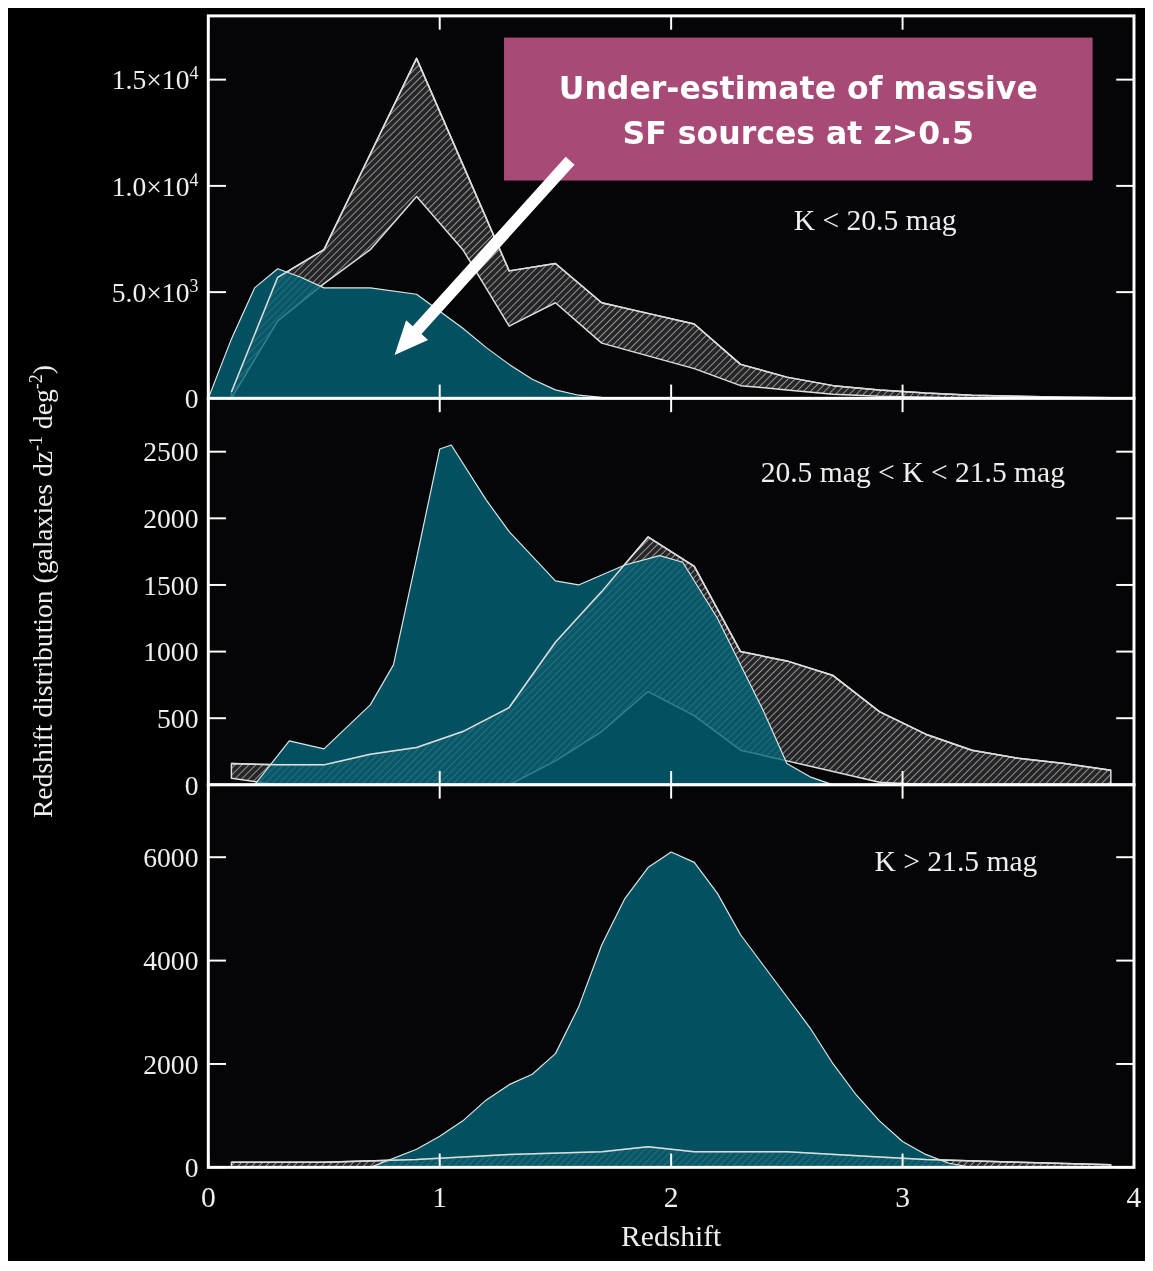 This screenshot has height=1271, width=1153. I want to click on text: 20.5 mag < K < 21.5 mag, so click(913, 471).